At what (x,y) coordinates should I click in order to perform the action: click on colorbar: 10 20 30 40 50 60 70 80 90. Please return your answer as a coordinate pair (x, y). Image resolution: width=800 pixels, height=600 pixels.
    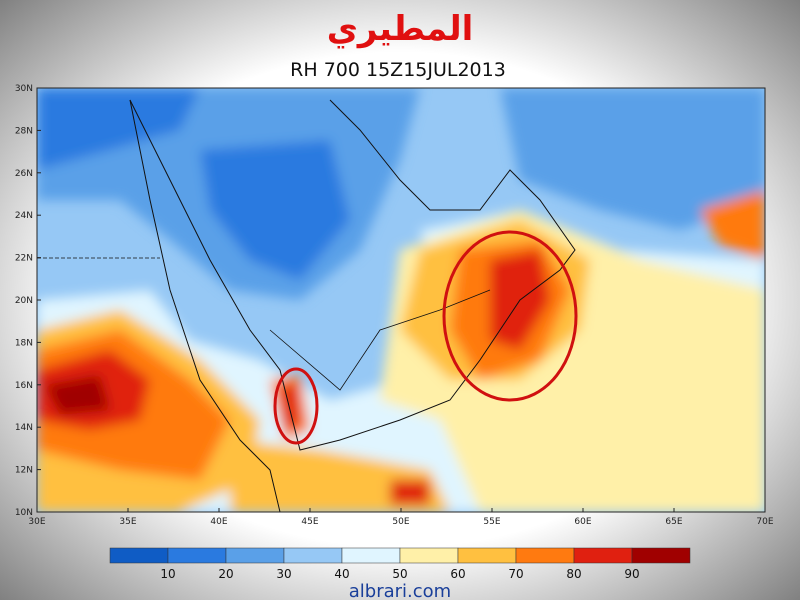
    Looking at the image, I should click on (400, 564).